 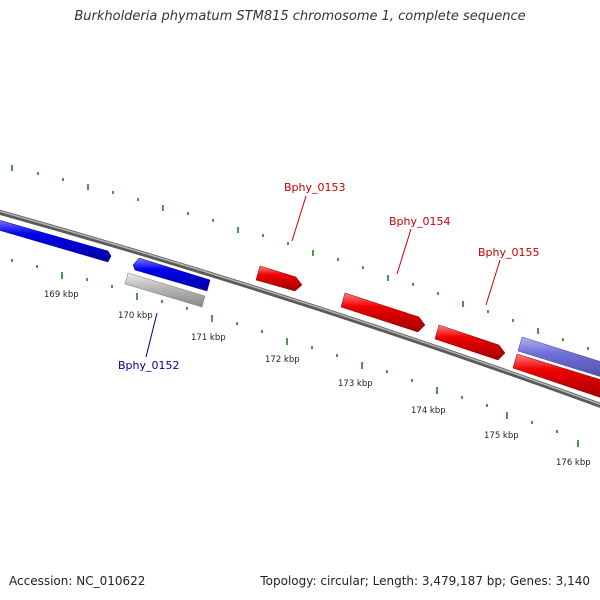 I want to click on ruler-label-169: 169 kbp, so click(x=61, y=295).